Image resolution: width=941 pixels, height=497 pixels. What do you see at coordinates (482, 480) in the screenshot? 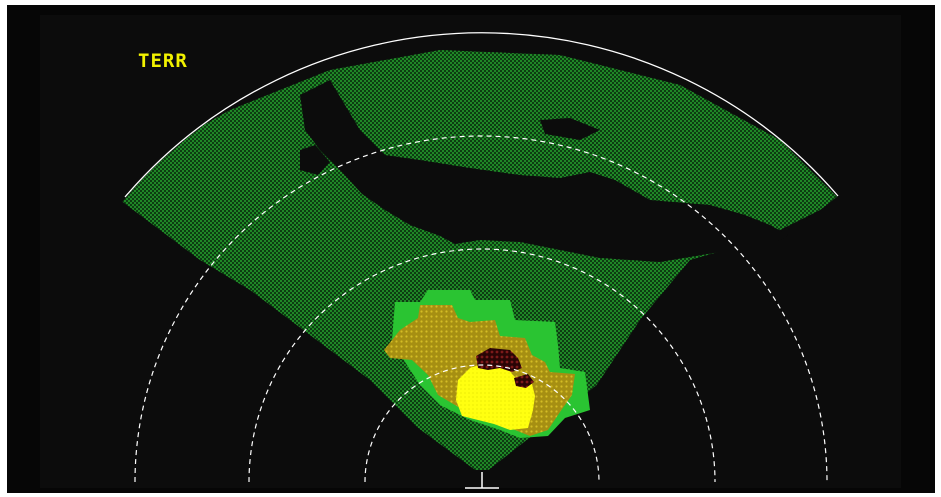
I see `ownship-symbol` at bounding box center [482, 480].